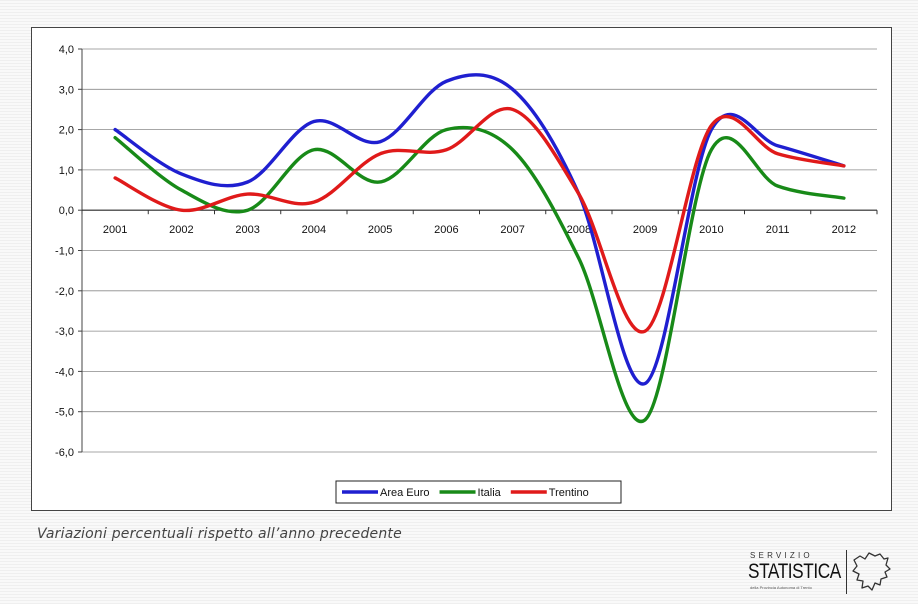 This screenshot has height=604, width=918. I want to click on x-tick-label: 2010, so click(711, 230).